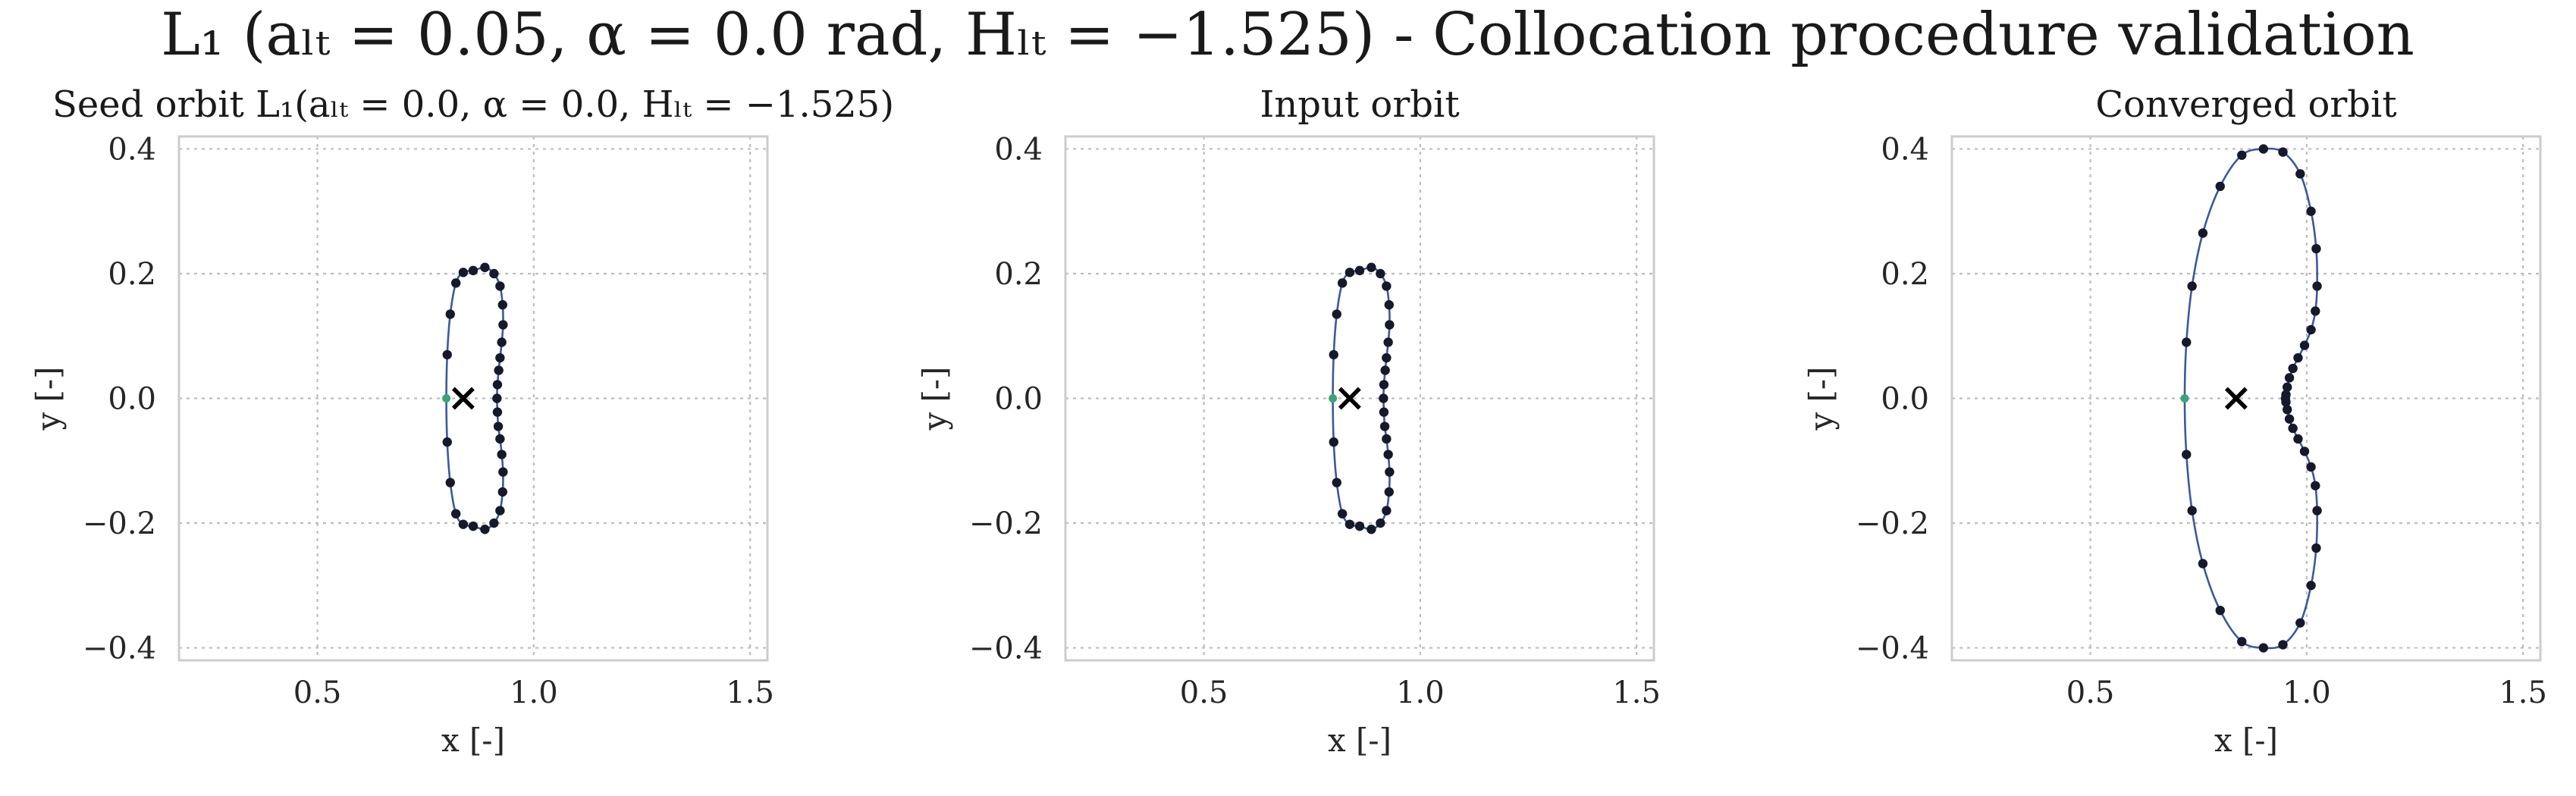 The height and width of the screenshot is (796, 2576). I want to click on y-axis-label: y [-], so click(1821, 398).